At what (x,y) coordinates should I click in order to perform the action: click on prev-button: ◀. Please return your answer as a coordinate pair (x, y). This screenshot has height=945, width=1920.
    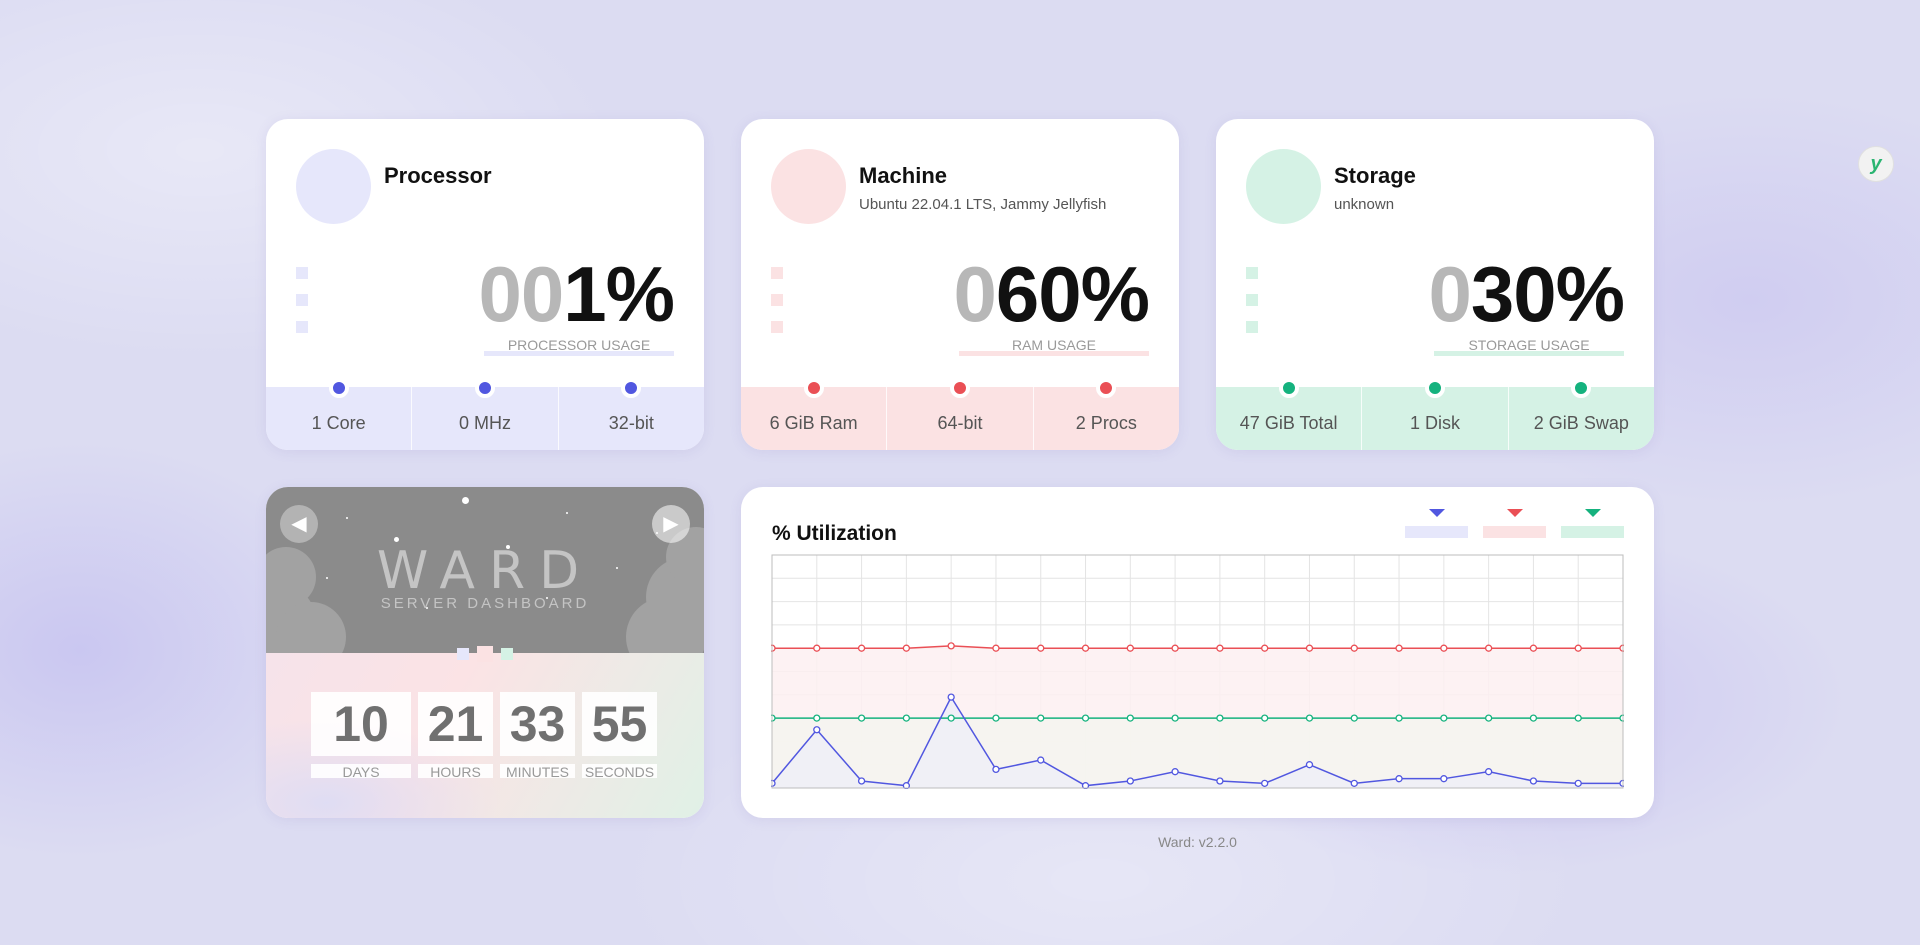
    Looking at the image, I should click on (299, 524).